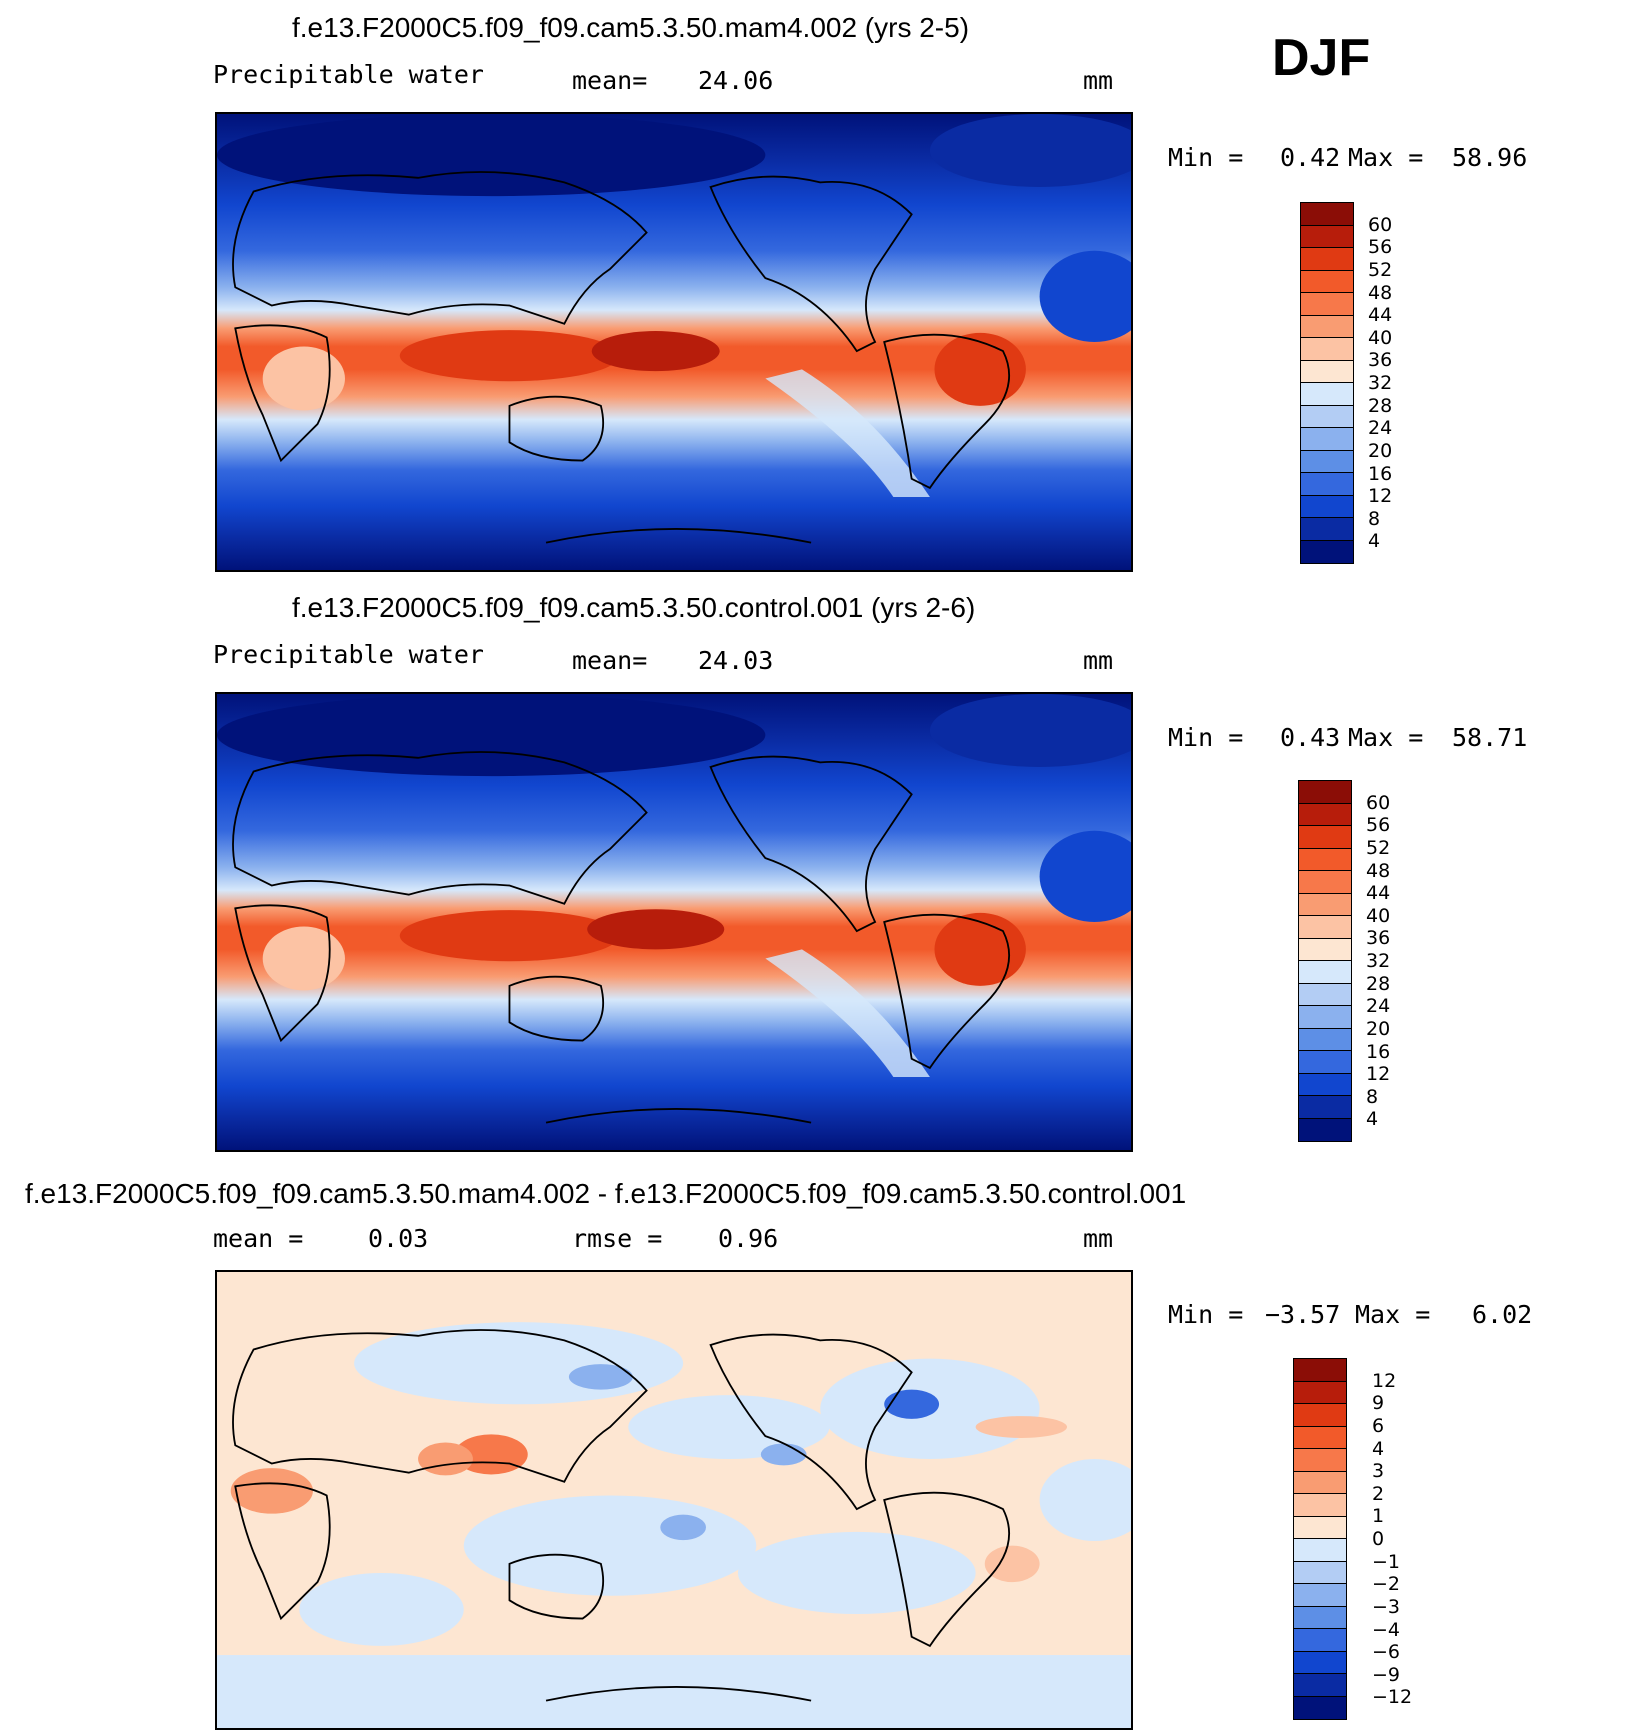  I want to click on colorbar-tick-label: 24, so click(1378, 1006).